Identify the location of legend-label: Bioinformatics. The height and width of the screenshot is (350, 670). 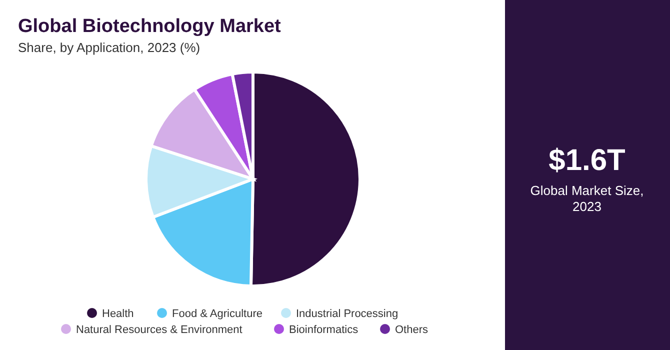
(324, 330).